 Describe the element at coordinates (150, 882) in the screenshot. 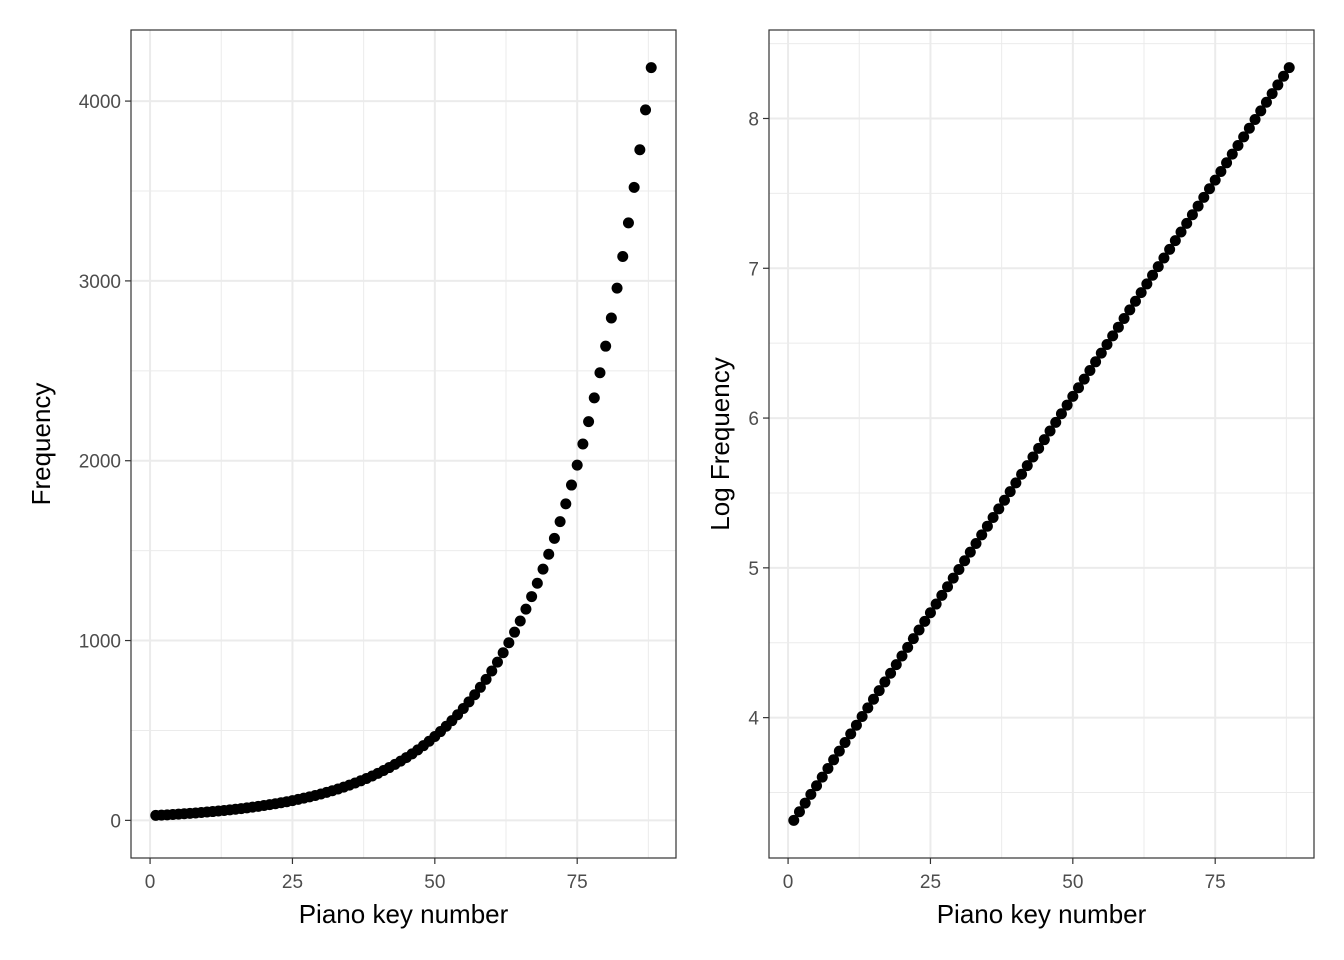

I see `left-x-tick-label: 0` at that location.